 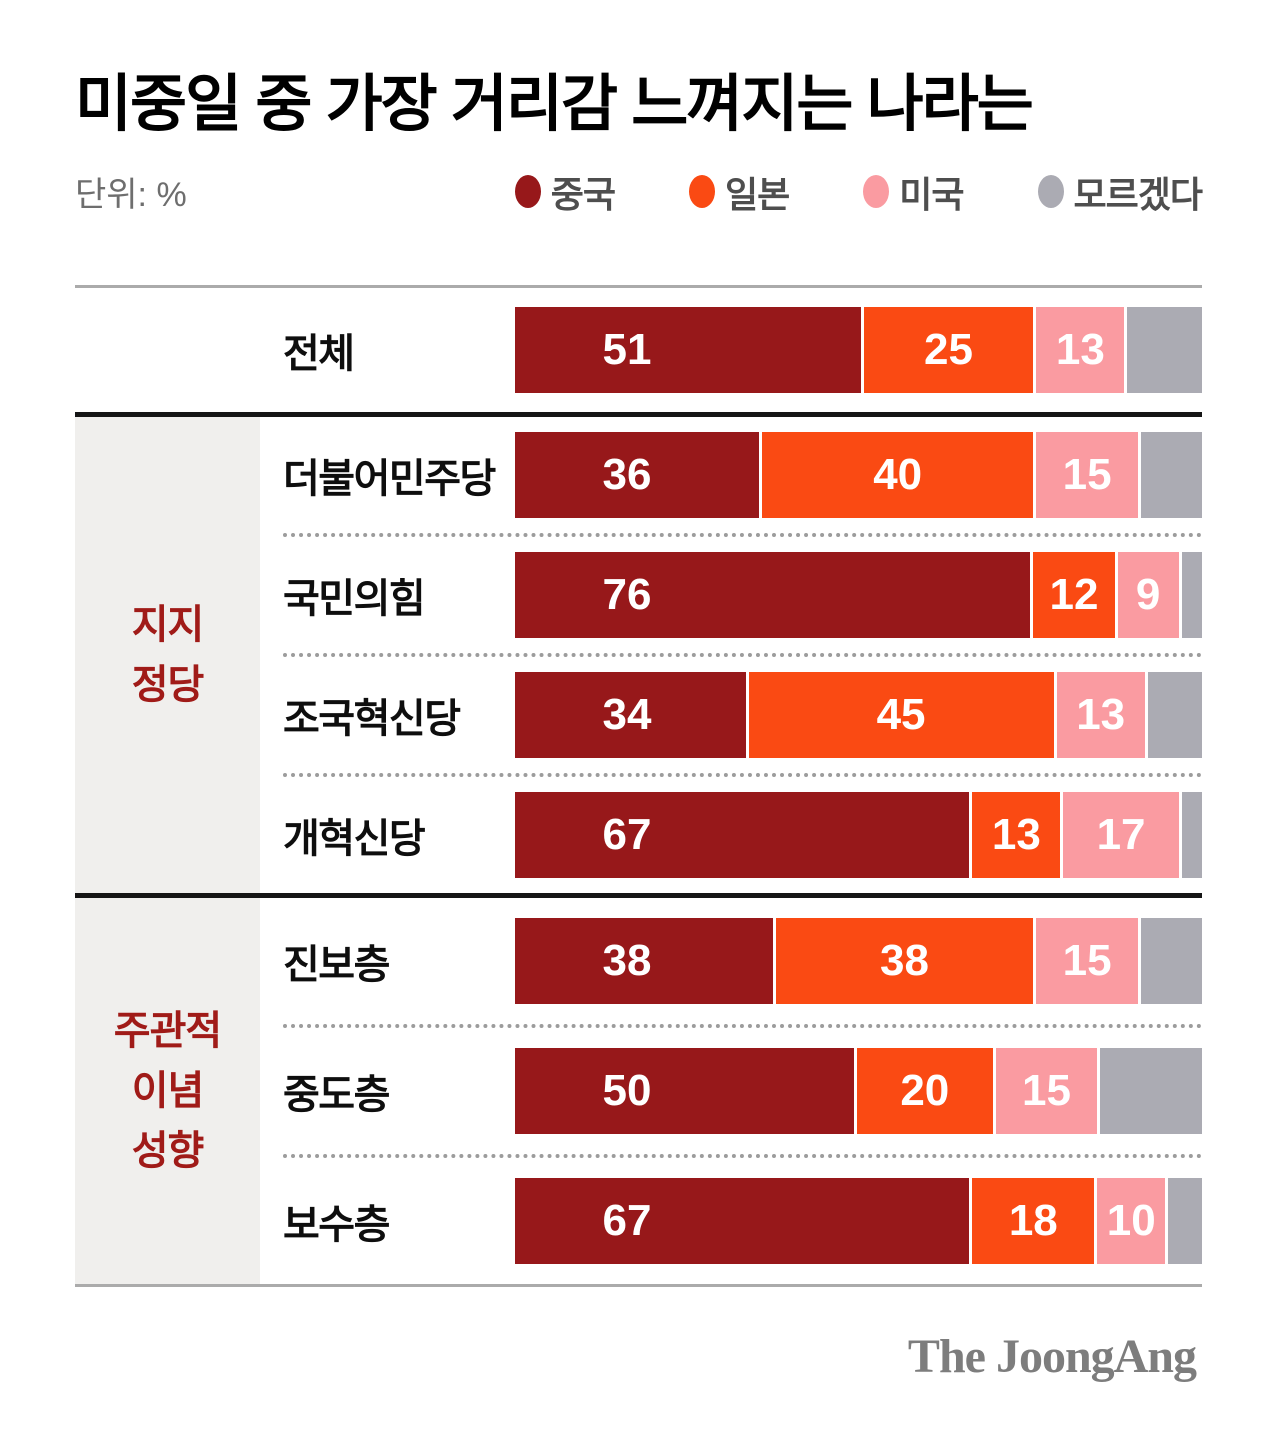 I want to click on segment-value: 9, so click(x=1148, y=594).